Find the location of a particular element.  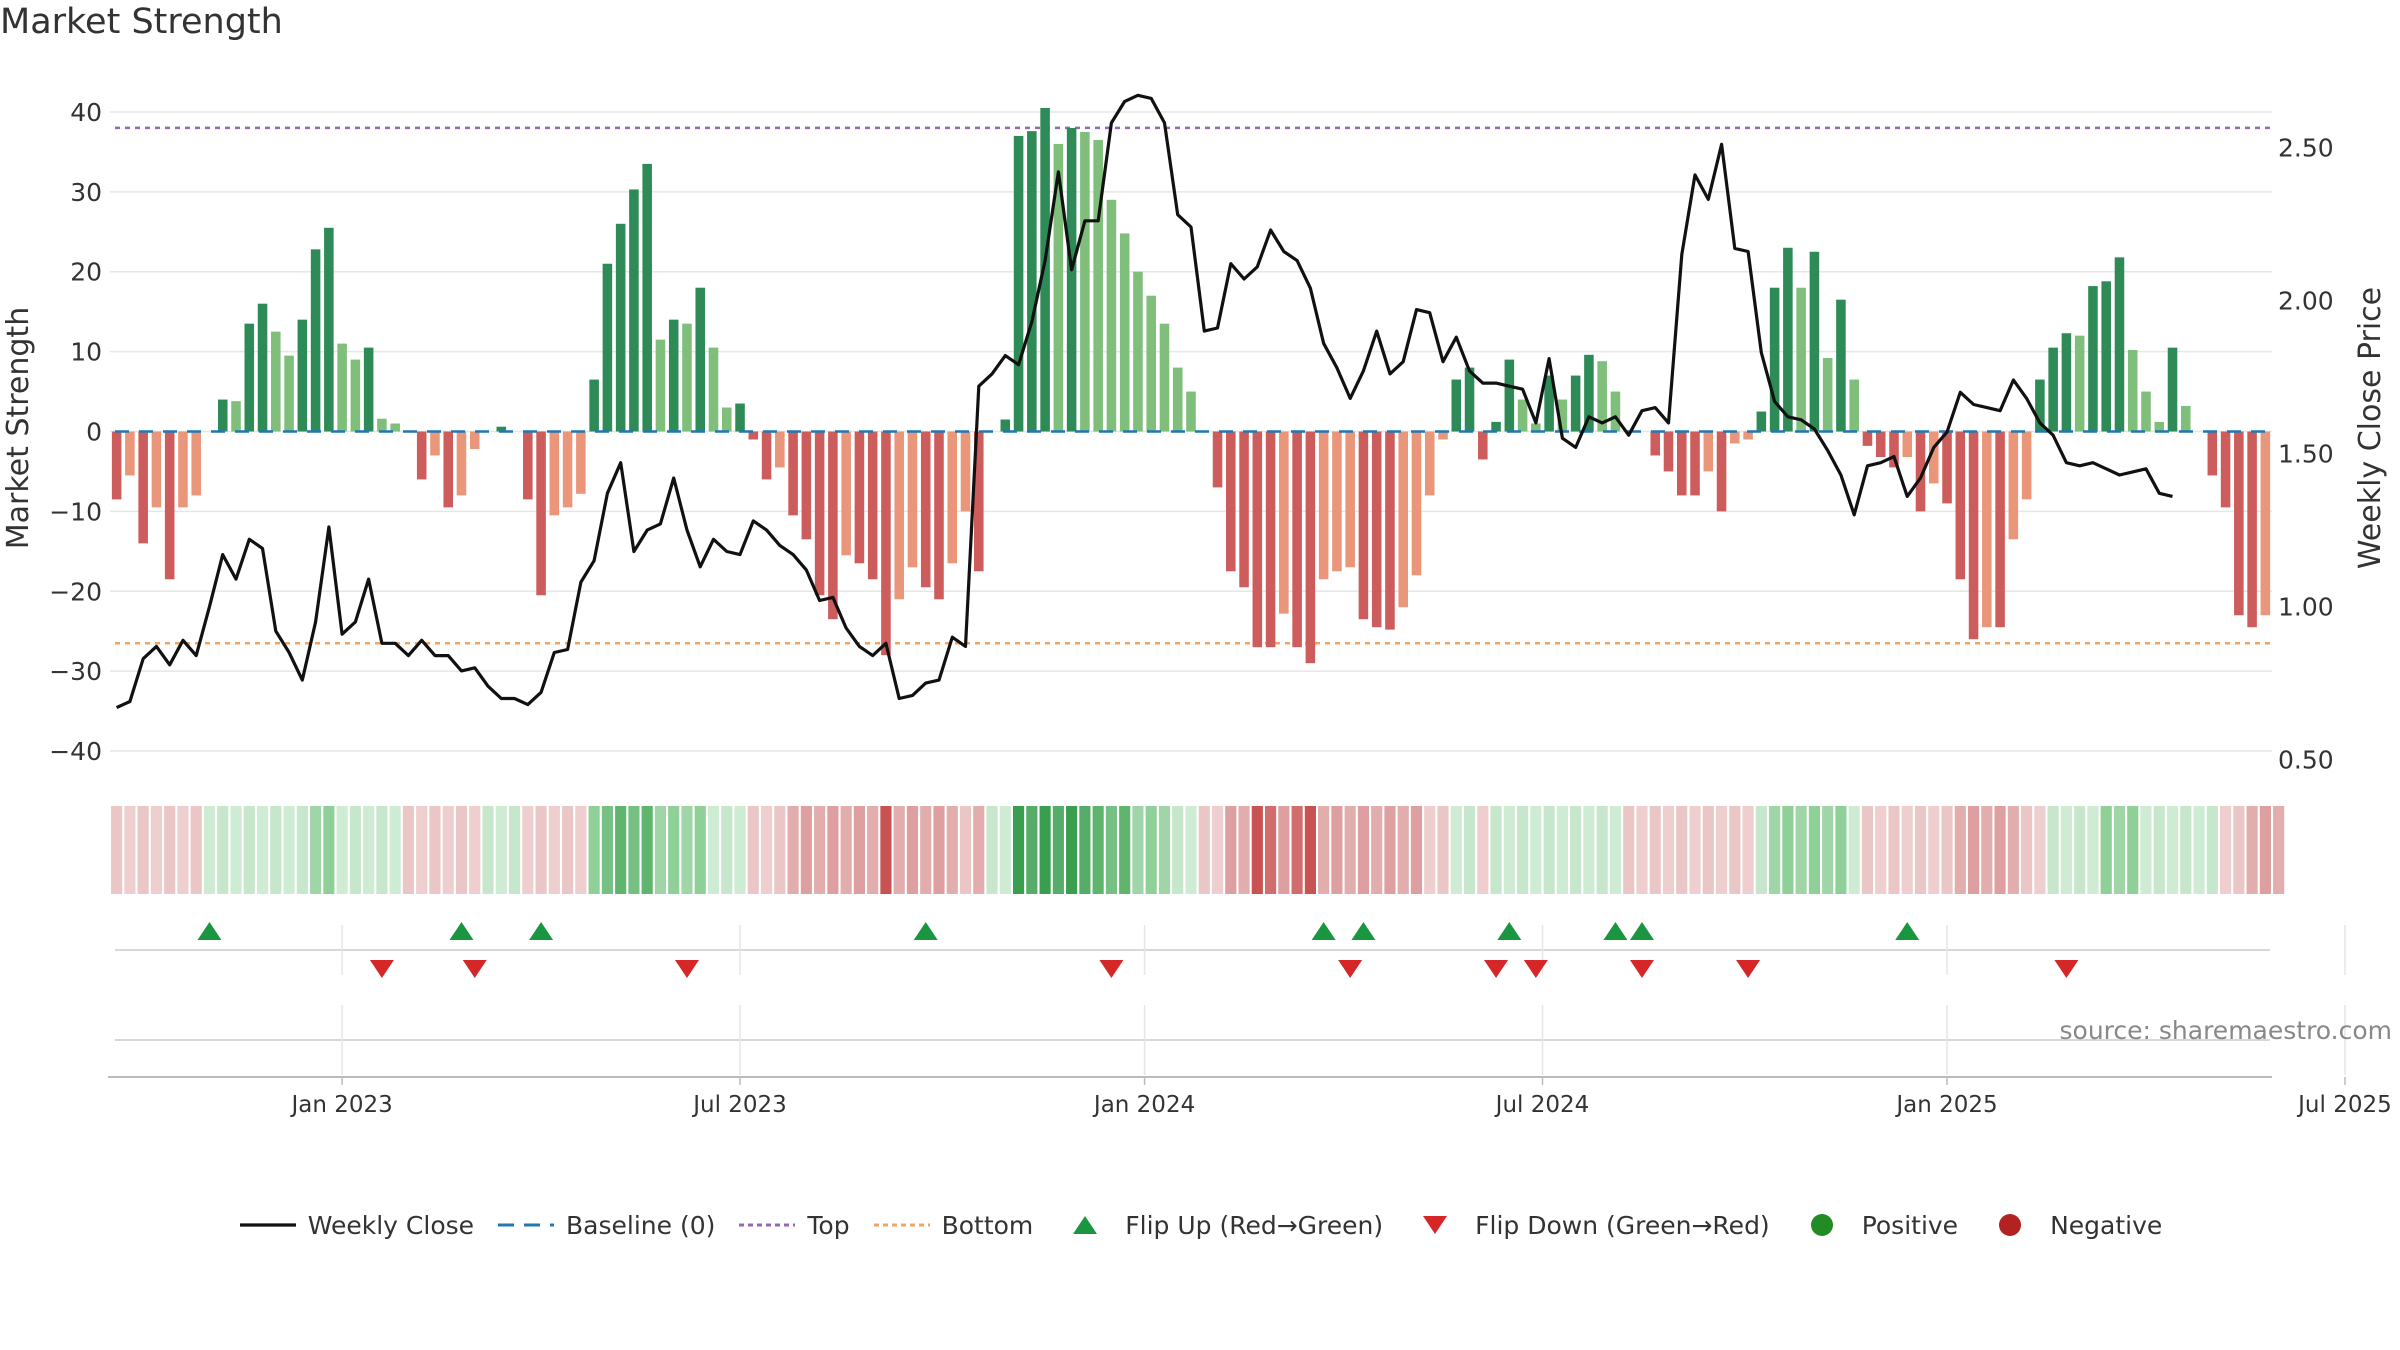

legend-label: Weekly Close is located at coordinates (391, 1225).